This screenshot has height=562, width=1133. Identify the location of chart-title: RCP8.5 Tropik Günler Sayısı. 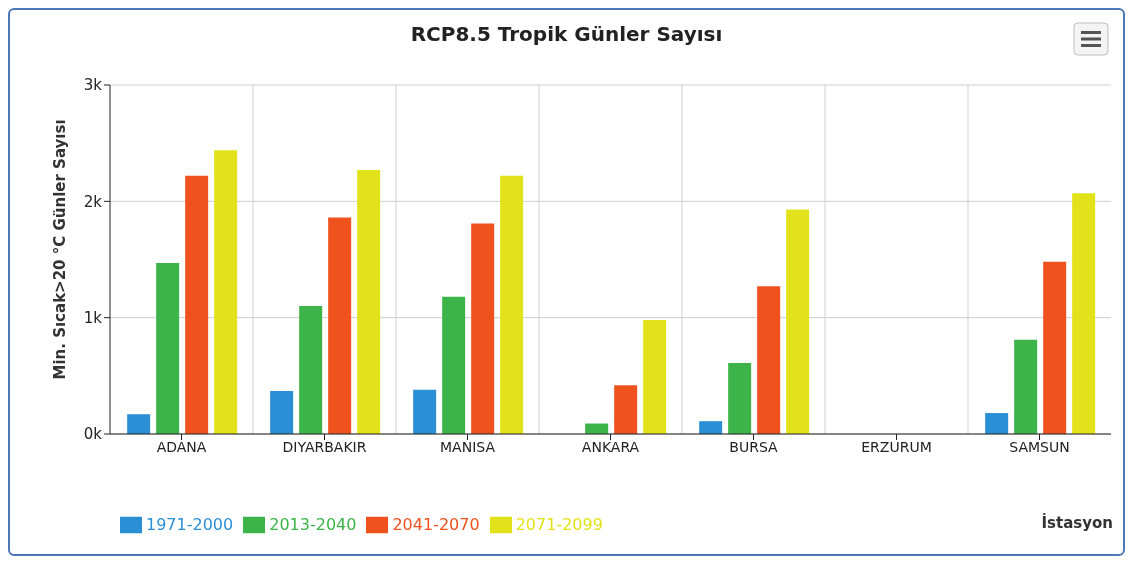
(566, 34).